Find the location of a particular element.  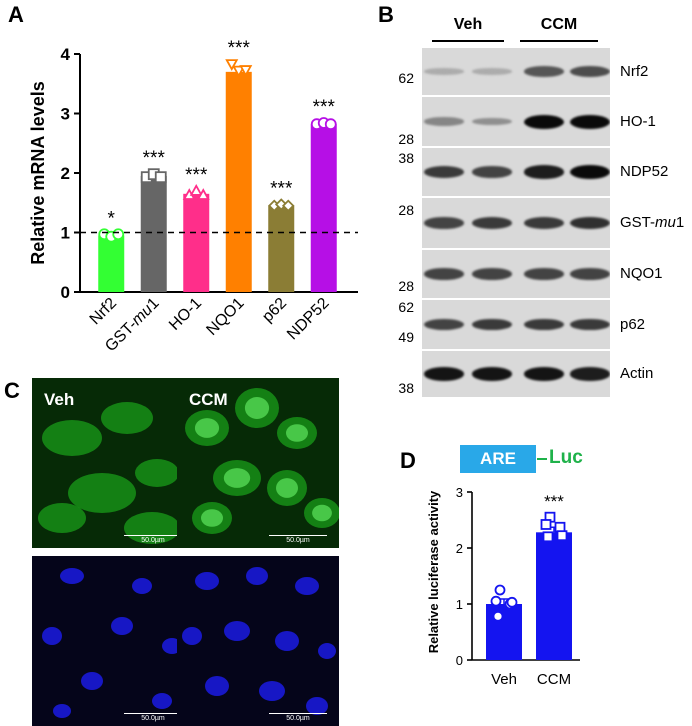

d-y-axis-label: Relative luciferase activity is located at coordinates (433, 571).